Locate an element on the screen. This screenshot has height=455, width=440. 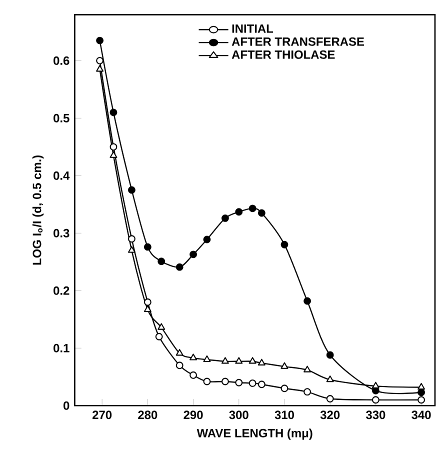
legend-label: AFTER TRANSFERASE is located at coordinates (298, 41).